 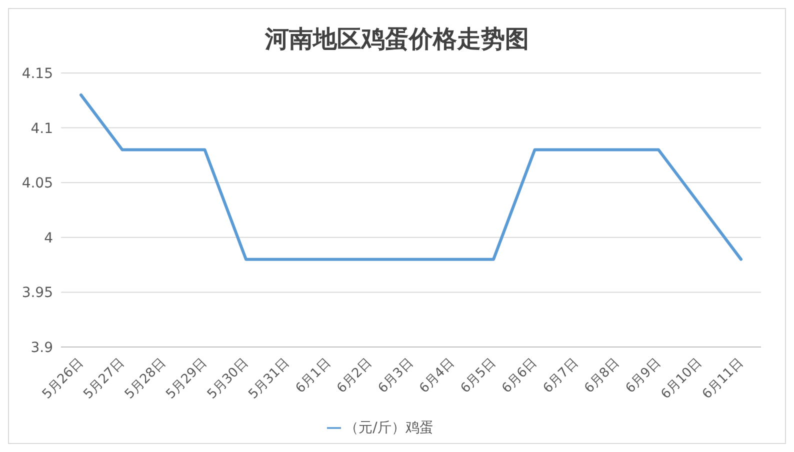 What do you see at coordinates (397, 39) in the screenshot?
I see `chart-title: 河南地区鸡蛋价格走势图` at bounding box center [397, 39].